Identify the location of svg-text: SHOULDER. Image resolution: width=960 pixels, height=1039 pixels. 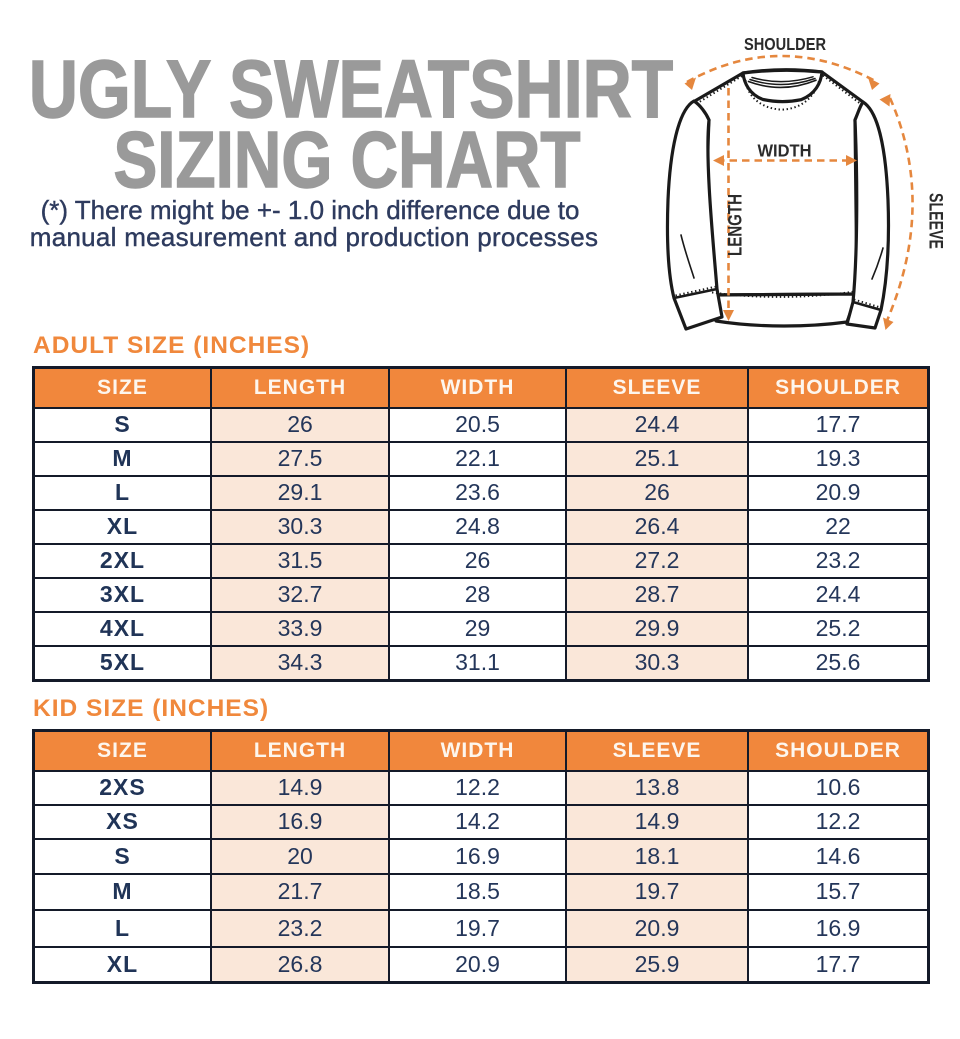
(785, 44).